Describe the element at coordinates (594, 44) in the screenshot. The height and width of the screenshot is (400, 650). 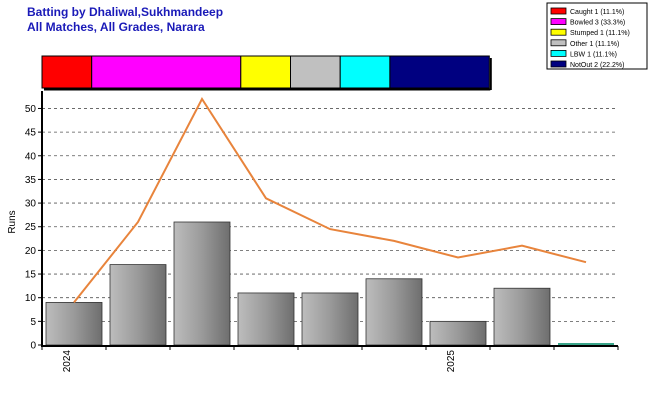
I see `legend-label-3: Other 1 (11.1%)` at that location.